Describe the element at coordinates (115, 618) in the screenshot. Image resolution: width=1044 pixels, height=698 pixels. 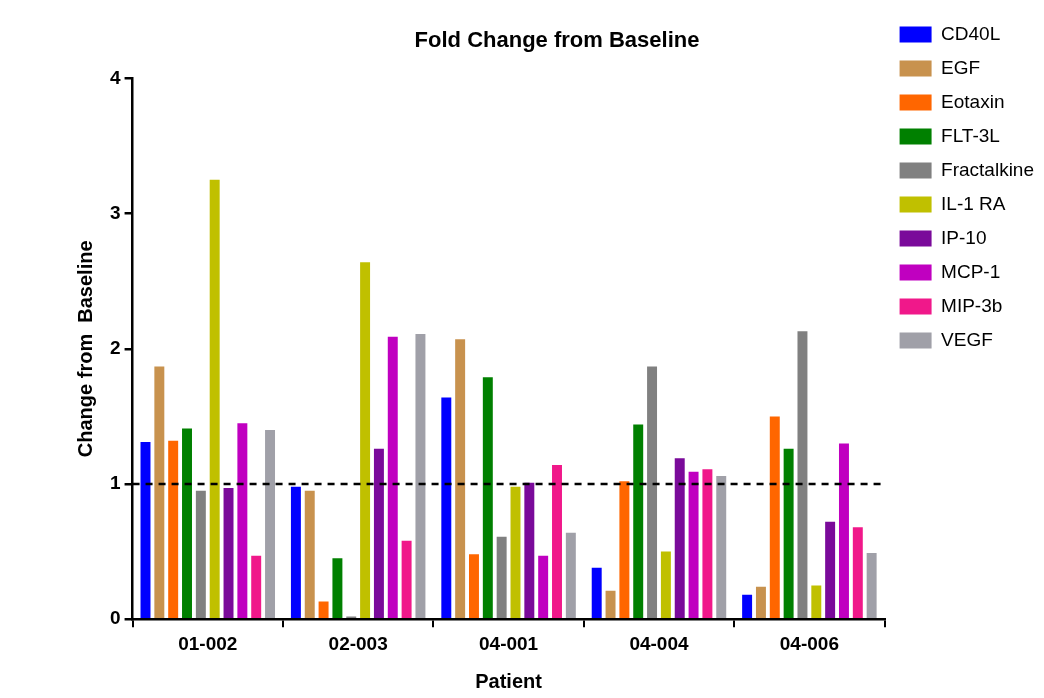
I see `y-tick-label: 0` at that location.